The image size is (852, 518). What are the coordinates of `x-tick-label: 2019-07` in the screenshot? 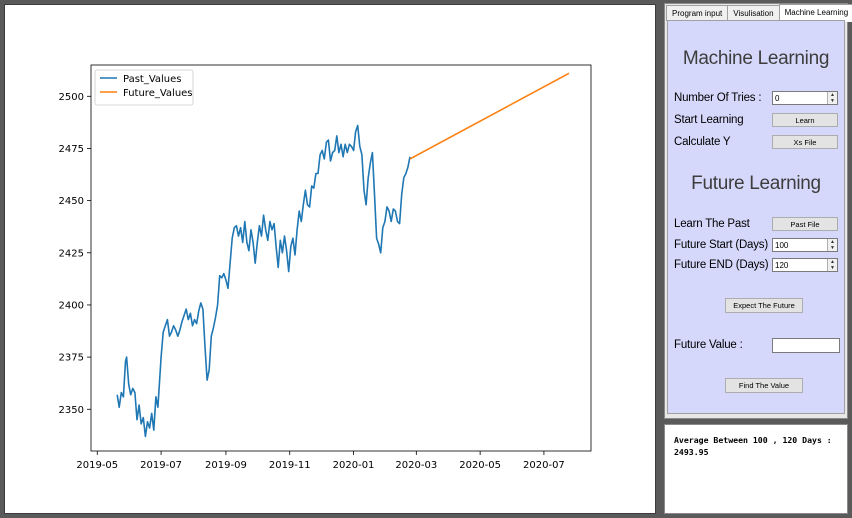 It's located at (161, 465).